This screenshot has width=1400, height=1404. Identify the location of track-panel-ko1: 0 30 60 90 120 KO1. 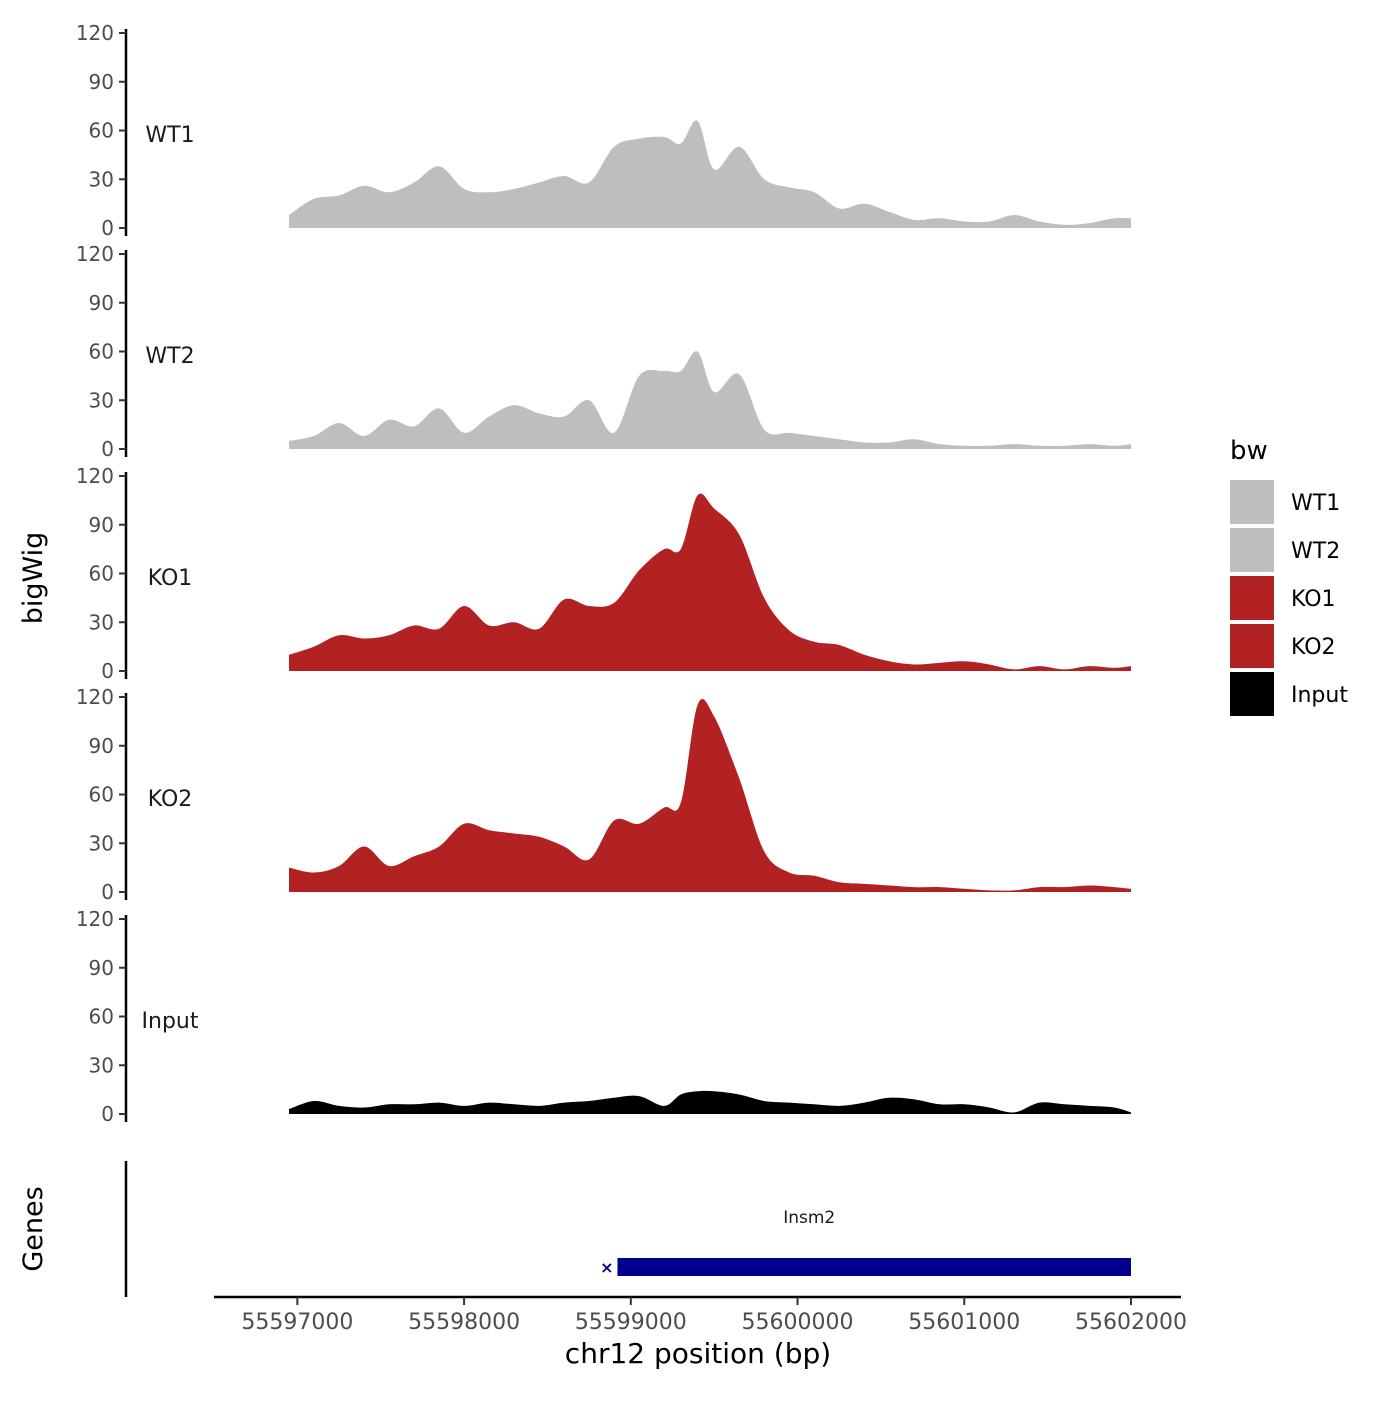
(603, 573).